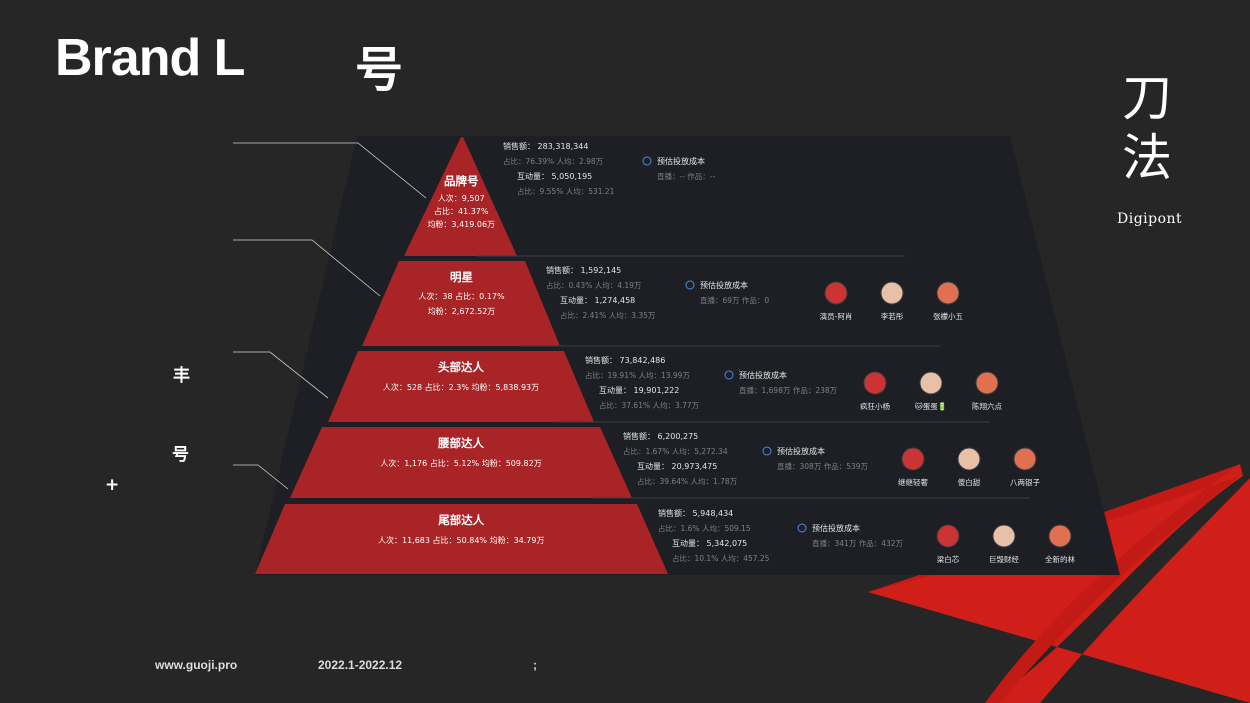 Image resolution: width=1250 pixels, height=703 pixels. I want to click on tier-sales: 销售额： 73,842,486, so click(625, 360).